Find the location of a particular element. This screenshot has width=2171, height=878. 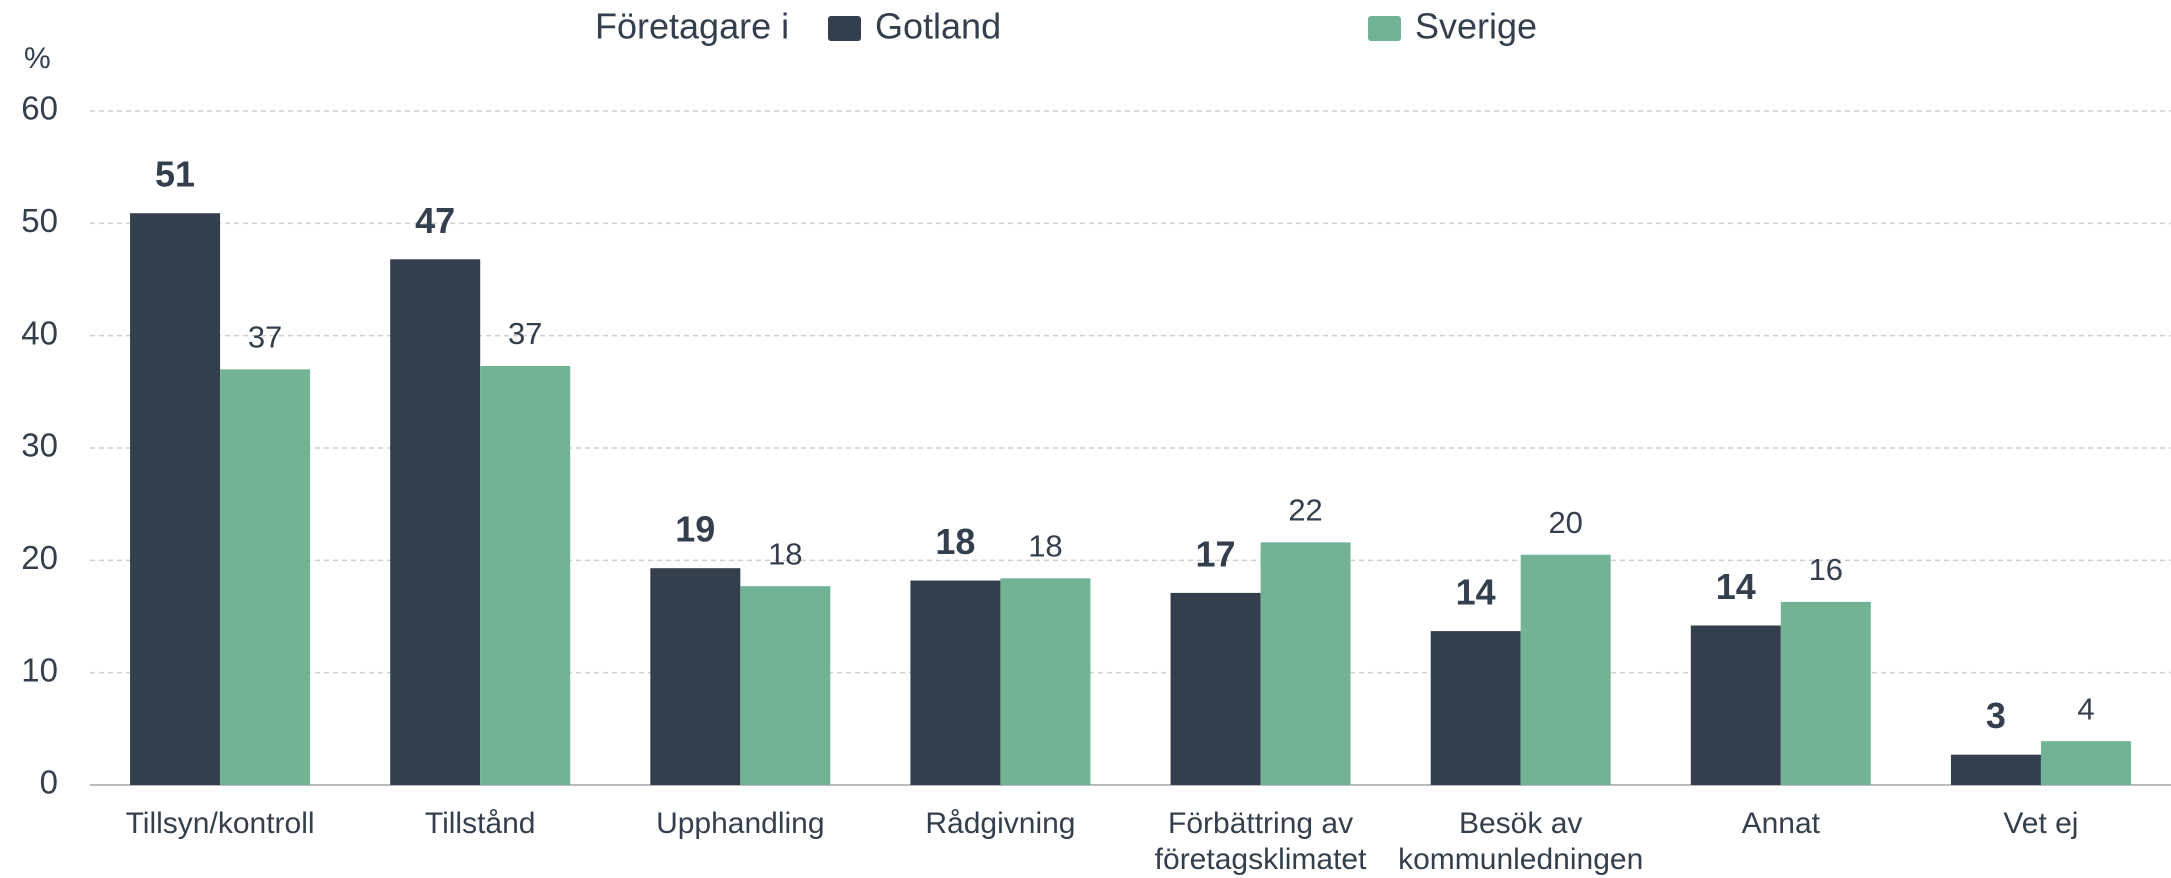

x-tick-label: Annat is located at coordinates (1781, 823).